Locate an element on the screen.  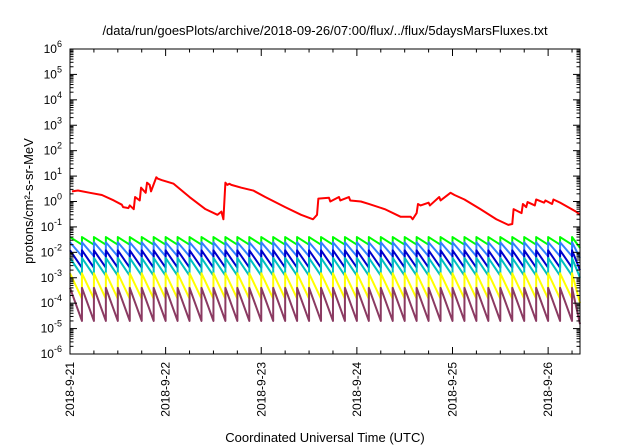
x-tick-label: 2018-9-25 is located at coordinates (453, 389).